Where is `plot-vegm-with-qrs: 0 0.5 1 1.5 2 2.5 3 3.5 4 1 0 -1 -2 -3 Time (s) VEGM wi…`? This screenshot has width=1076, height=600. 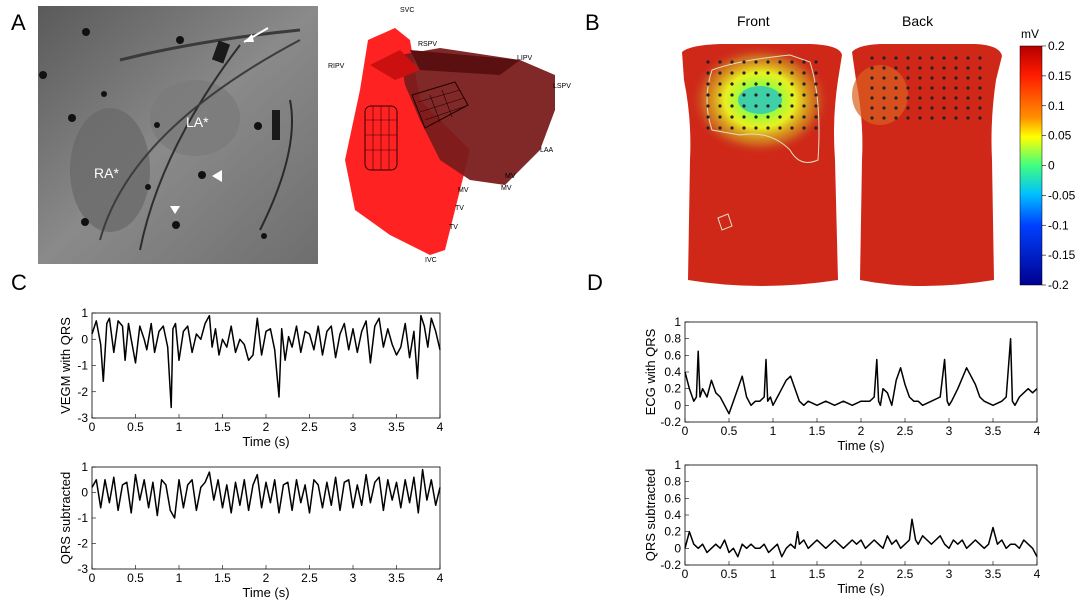 plot-vegm-with-qrs: 0 0.5 1 1.5 2 2.5 3 3.5 4 1 0 -1 -2 -3 Time (s) VEGM wi… is located at coordinates (251, 377).